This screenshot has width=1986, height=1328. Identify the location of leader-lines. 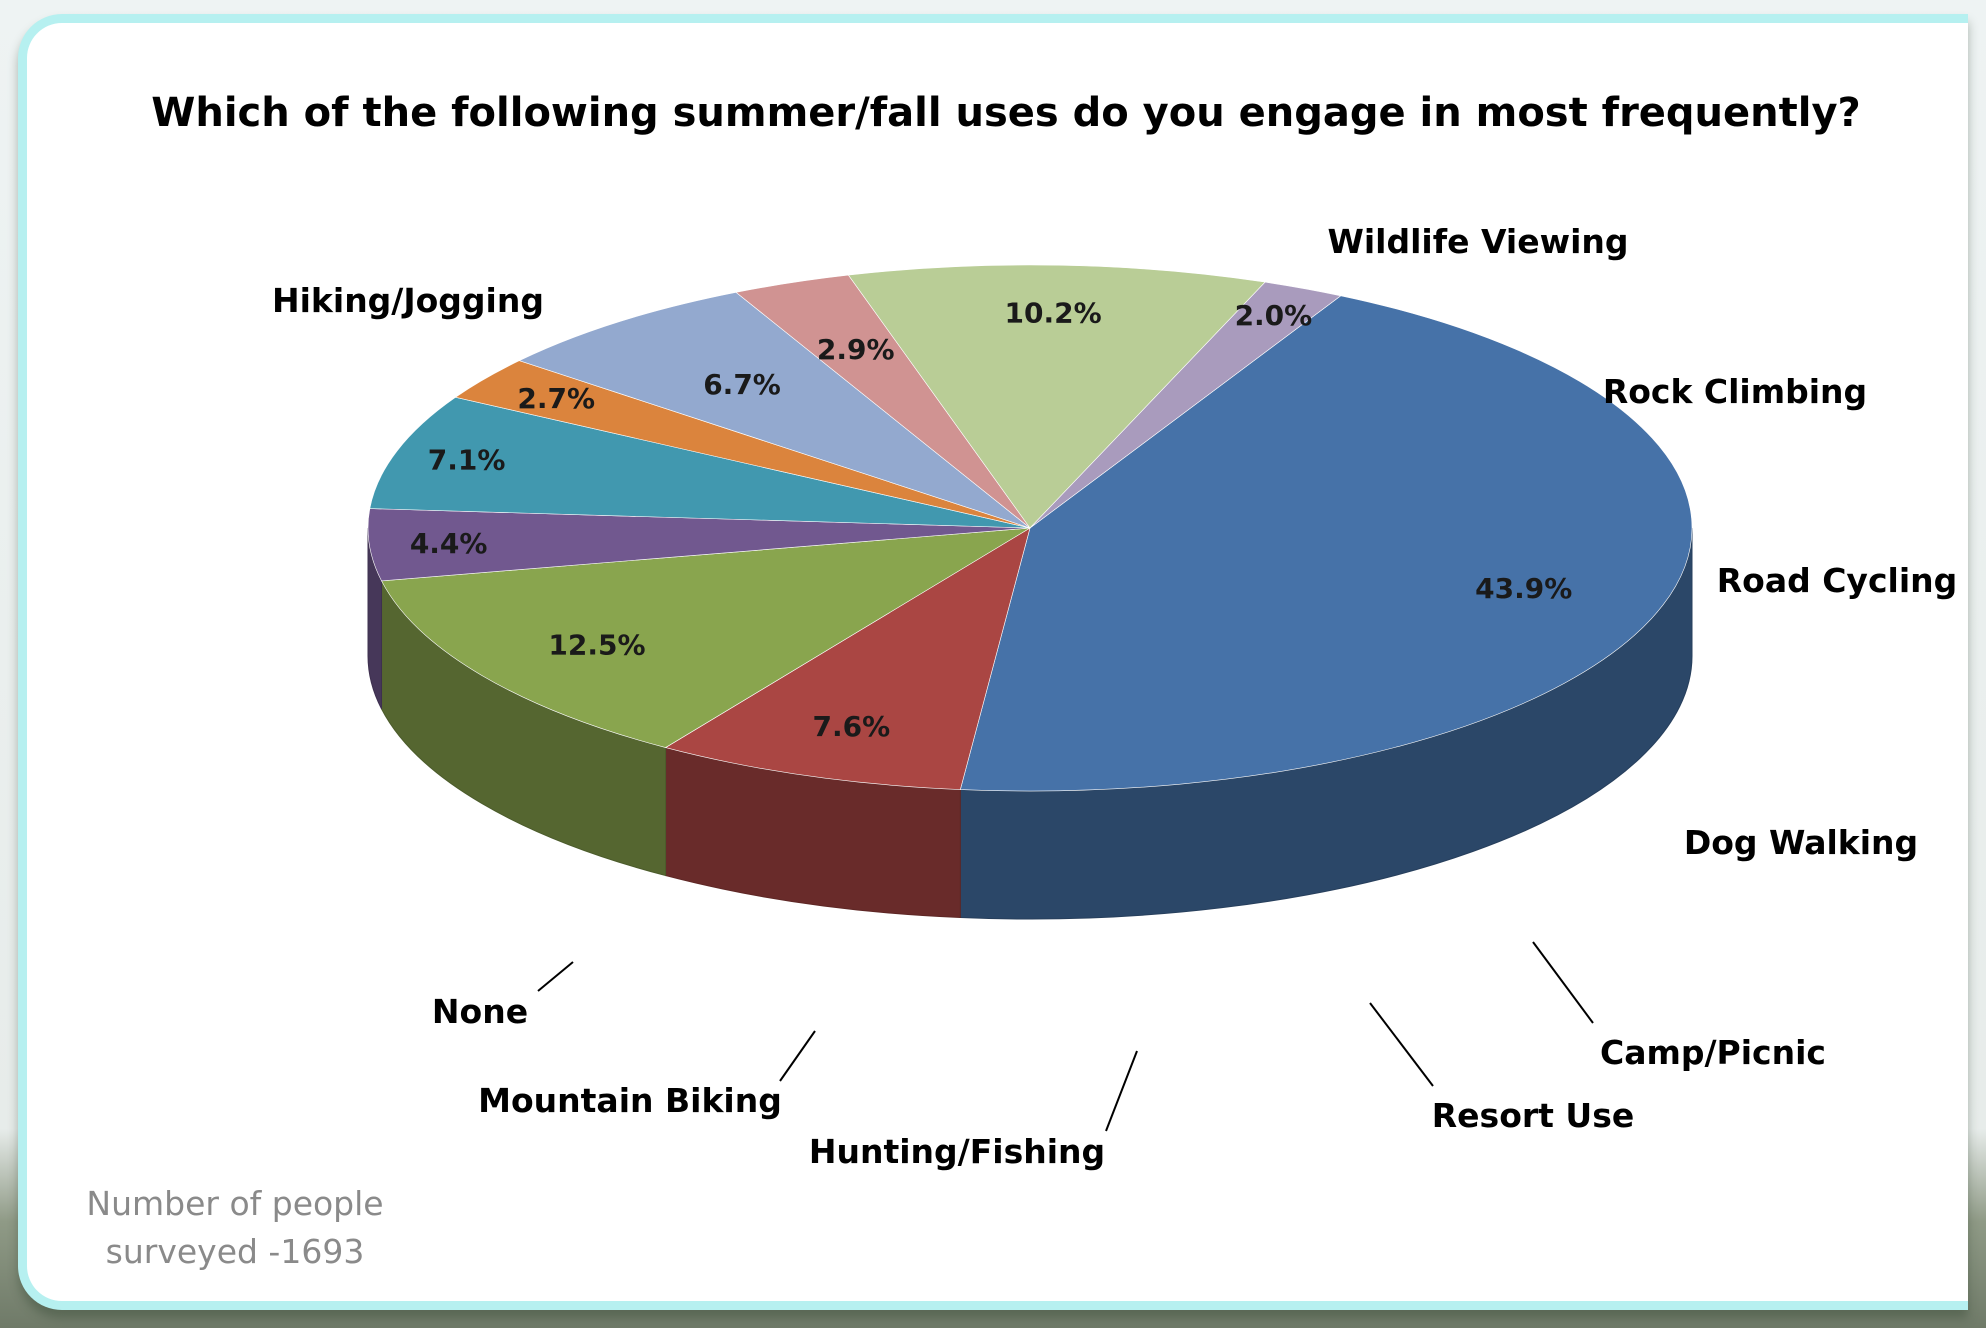
(1065, 1036).